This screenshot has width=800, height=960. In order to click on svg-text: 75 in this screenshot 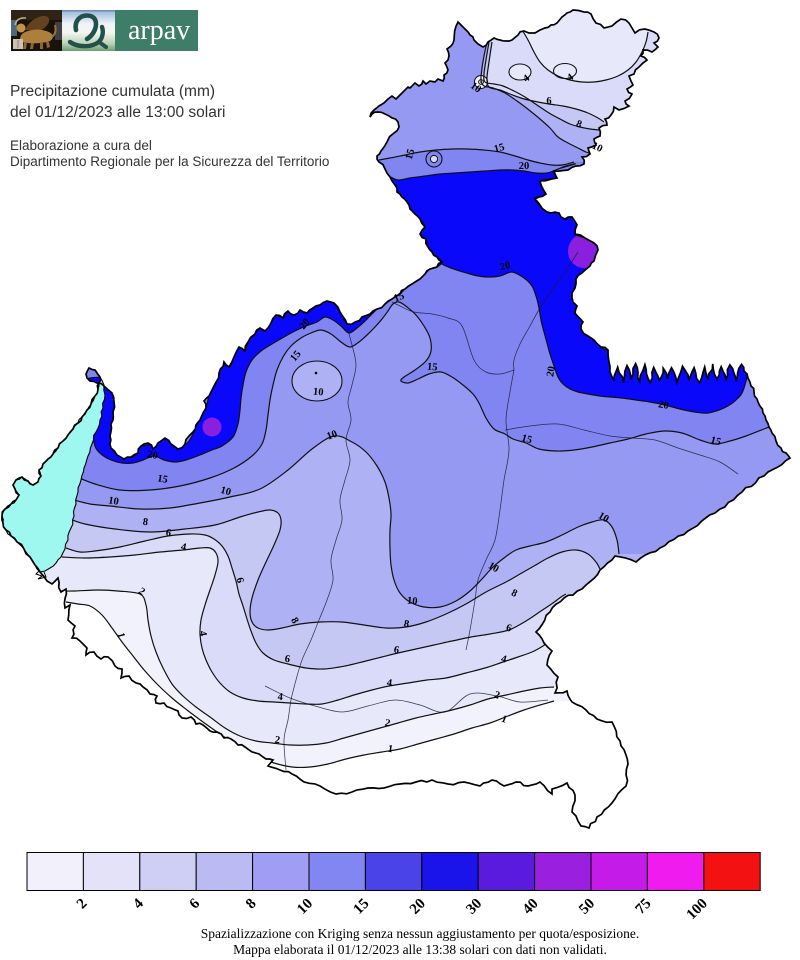, I will do `click(644, 907)`.